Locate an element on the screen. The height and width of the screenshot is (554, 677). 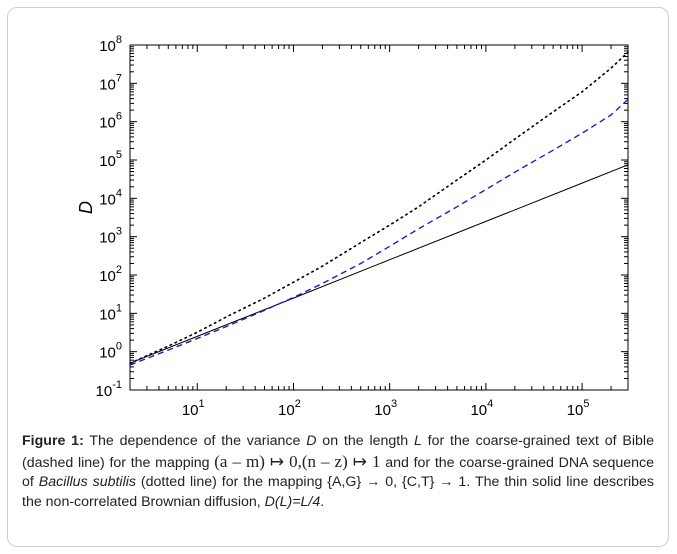
y-tick-label: 10⁴ is located at coordinates (110, 197).